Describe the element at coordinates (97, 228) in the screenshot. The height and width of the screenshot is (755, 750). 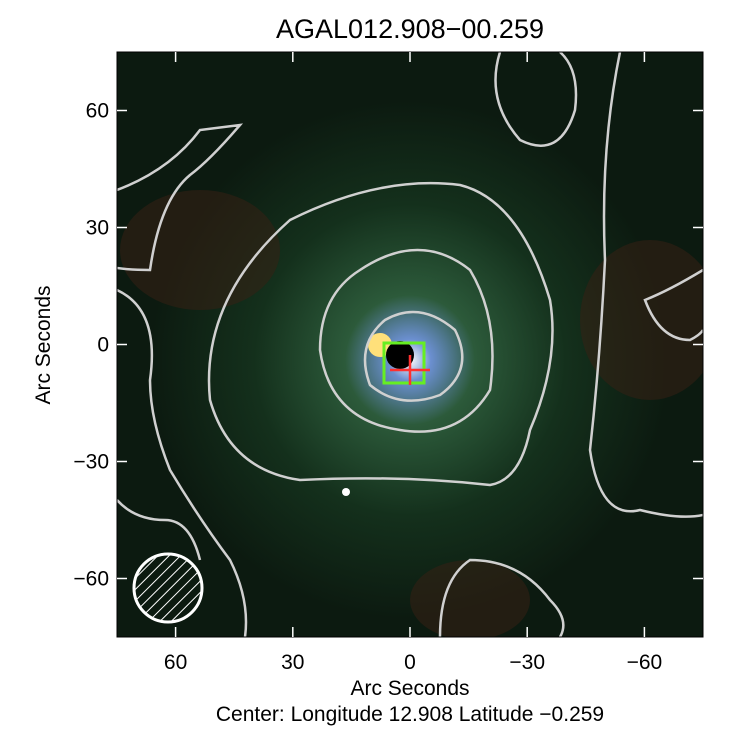
I see `y-tick-label: 30` at that location.